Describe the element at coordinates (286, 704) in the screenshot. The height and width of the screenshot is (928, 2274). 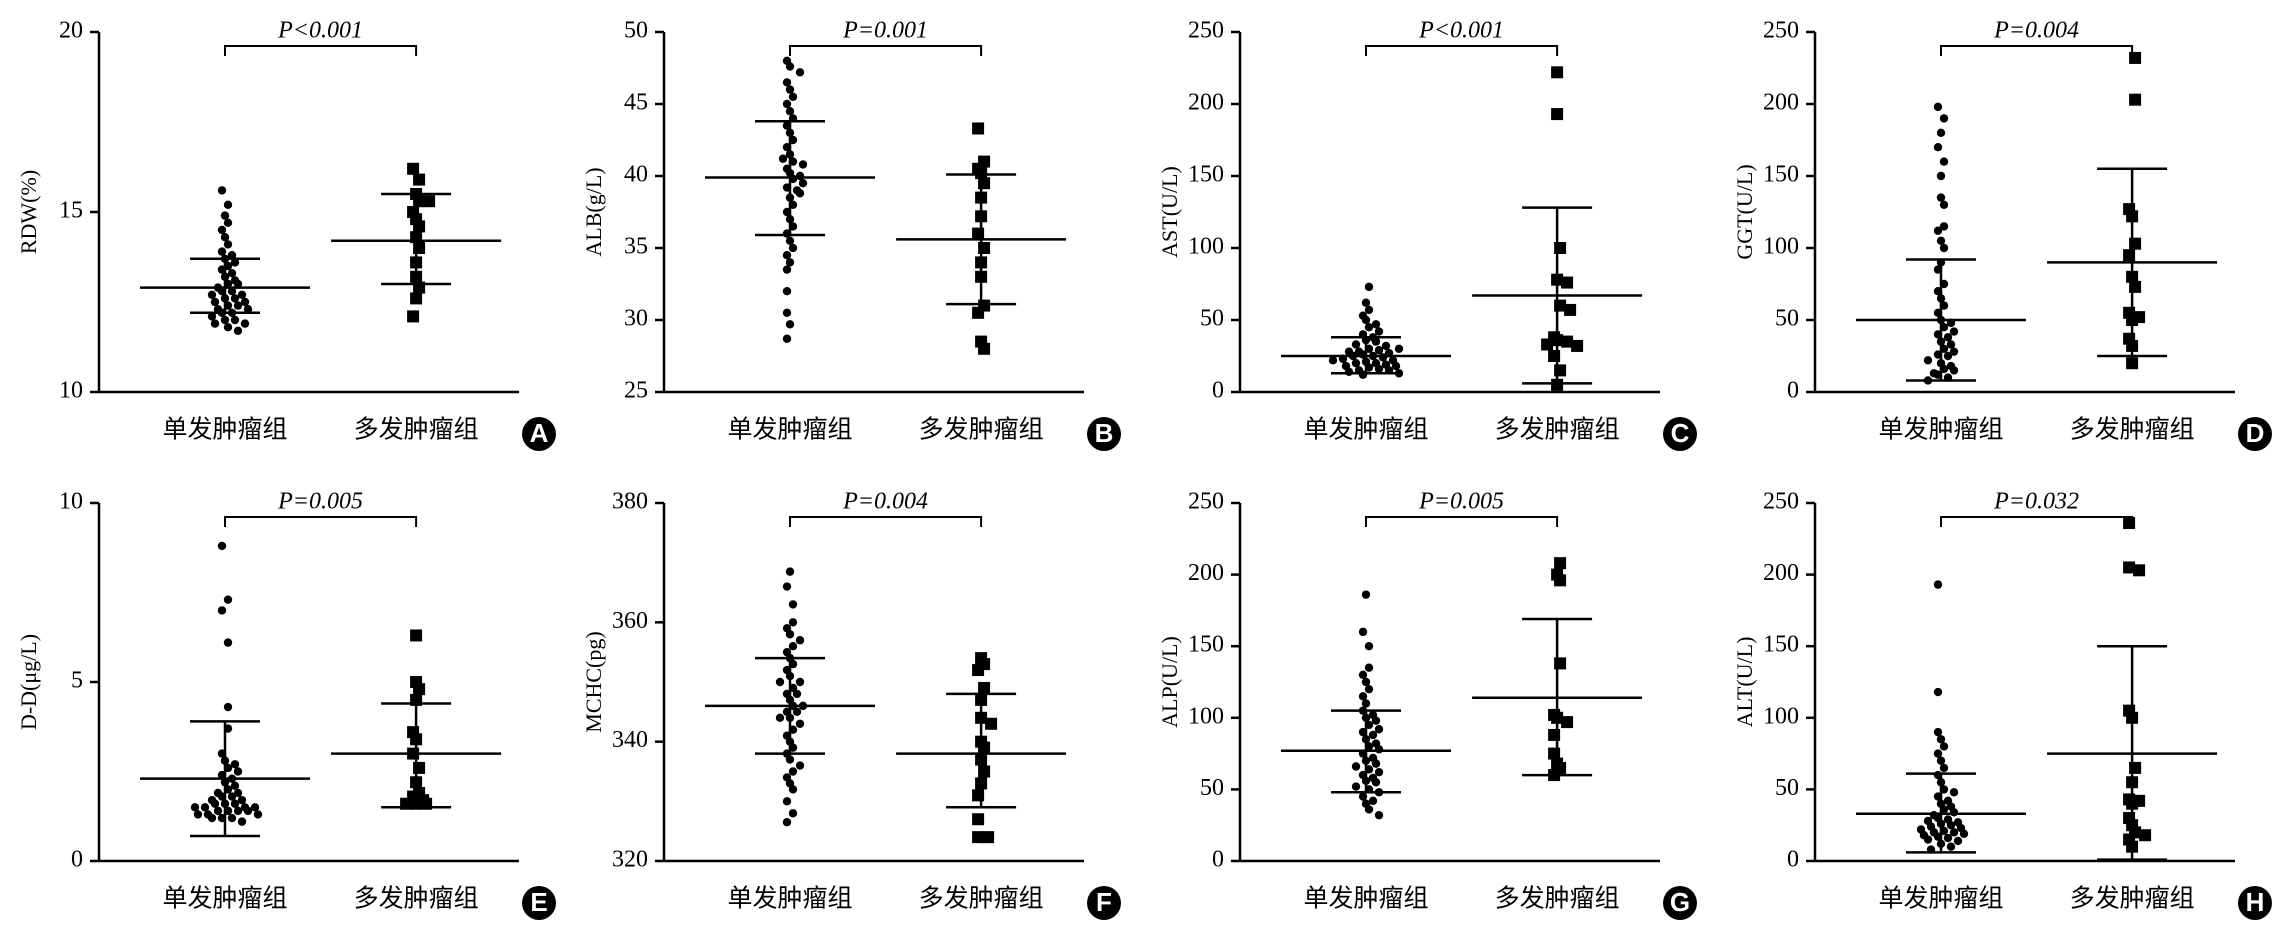
I see `panel: 0 5 10 D-D(μg/L) P=0.005 单发肿瘤组 多发肿瘤组 E` at that location.